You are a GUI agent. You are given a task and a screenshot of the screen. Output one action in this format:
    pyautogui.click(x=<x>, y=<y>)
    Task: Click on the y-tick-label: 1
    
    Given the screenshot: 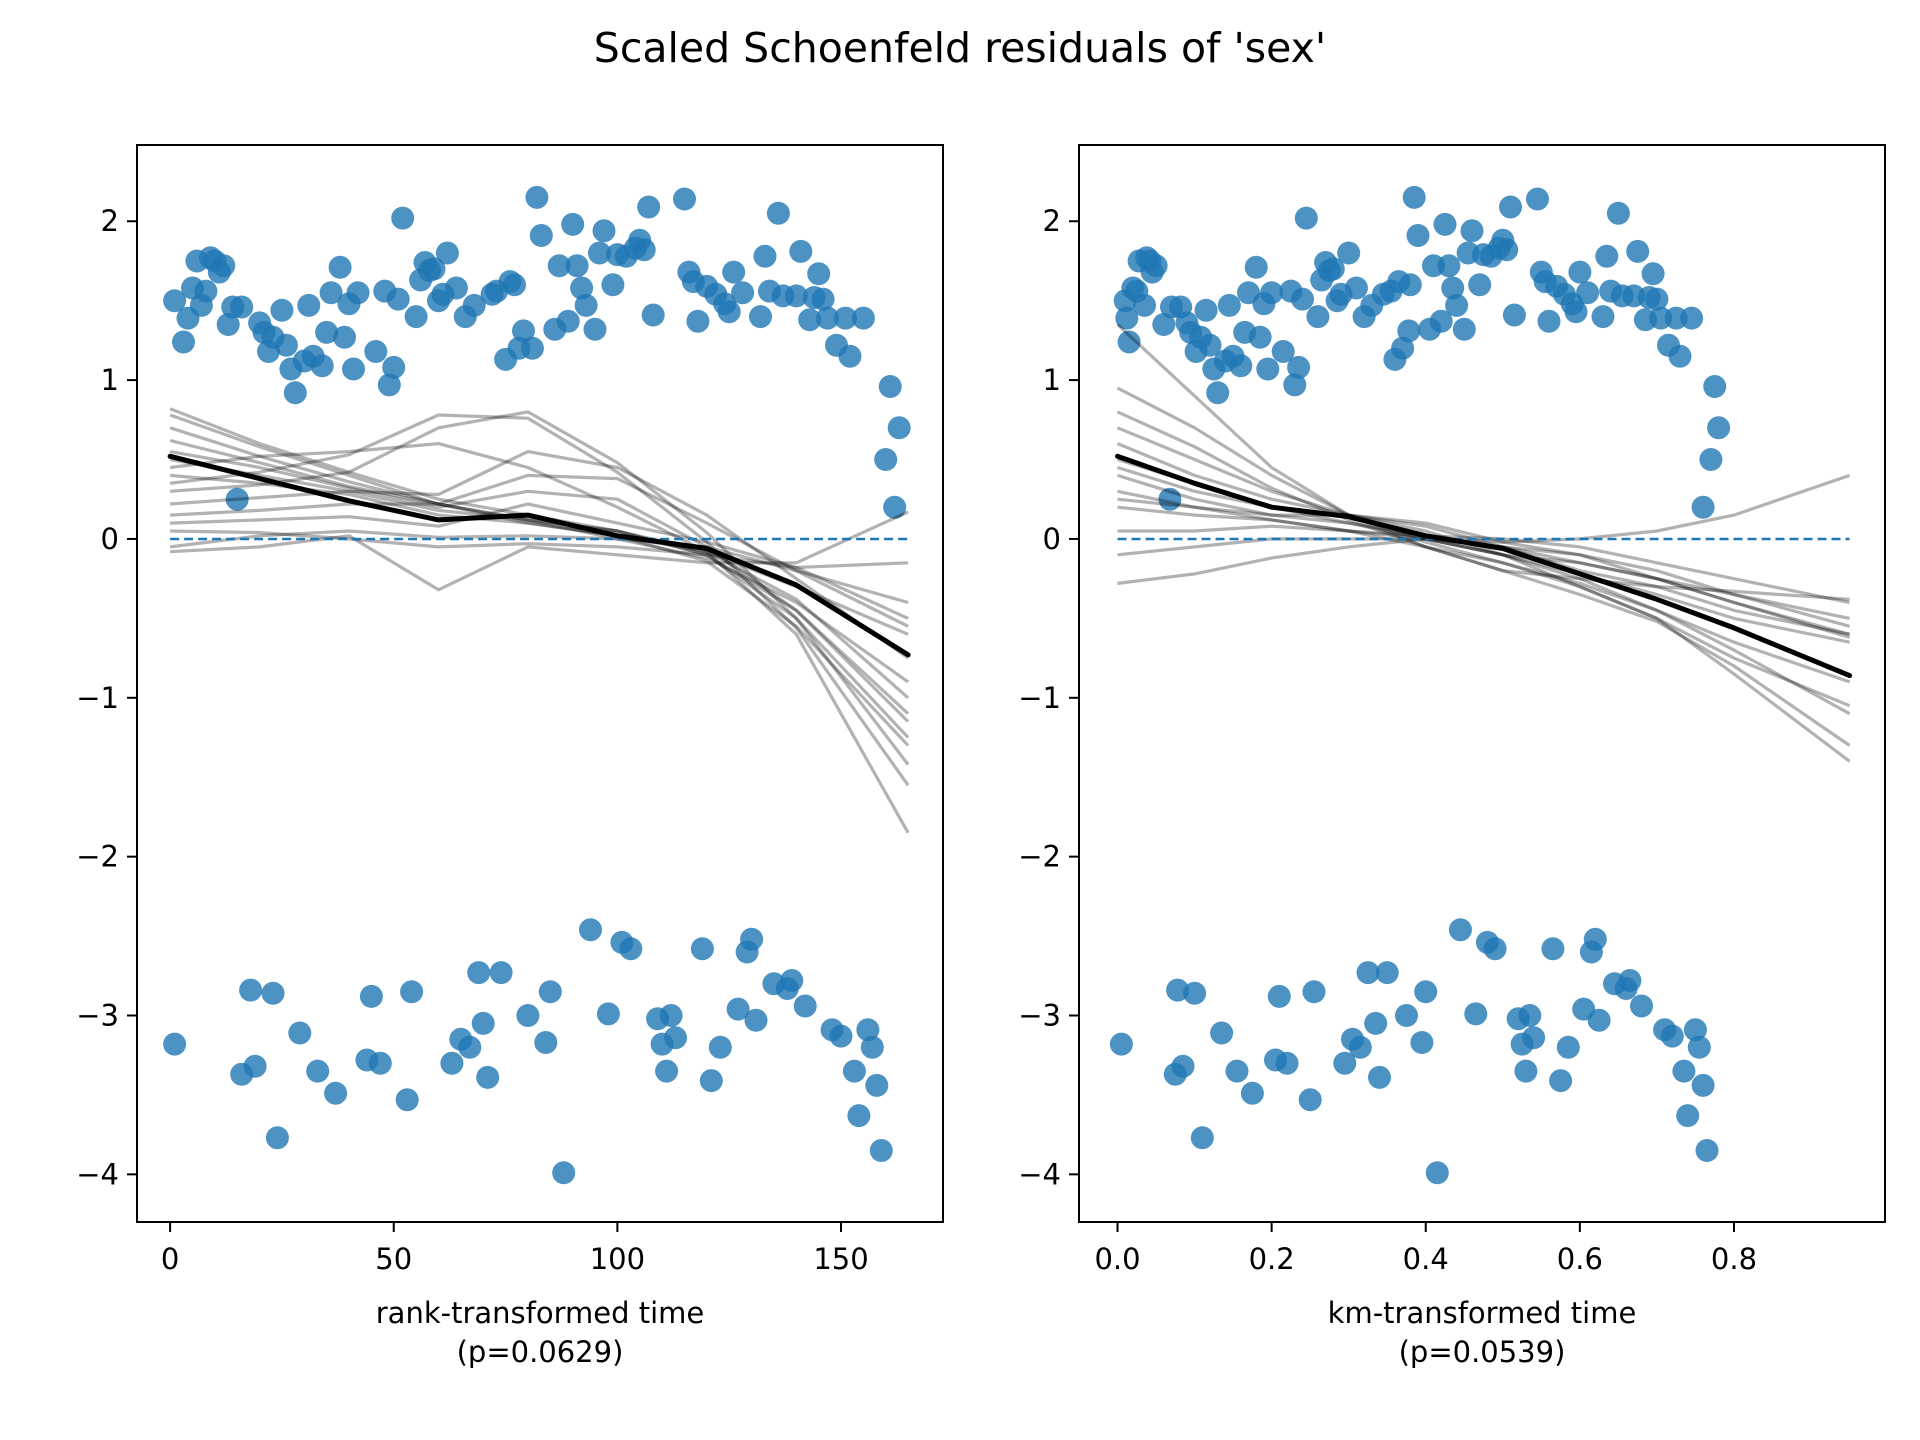 What is the action you would take?
    pyautogui.click(x=110, y=380)
    